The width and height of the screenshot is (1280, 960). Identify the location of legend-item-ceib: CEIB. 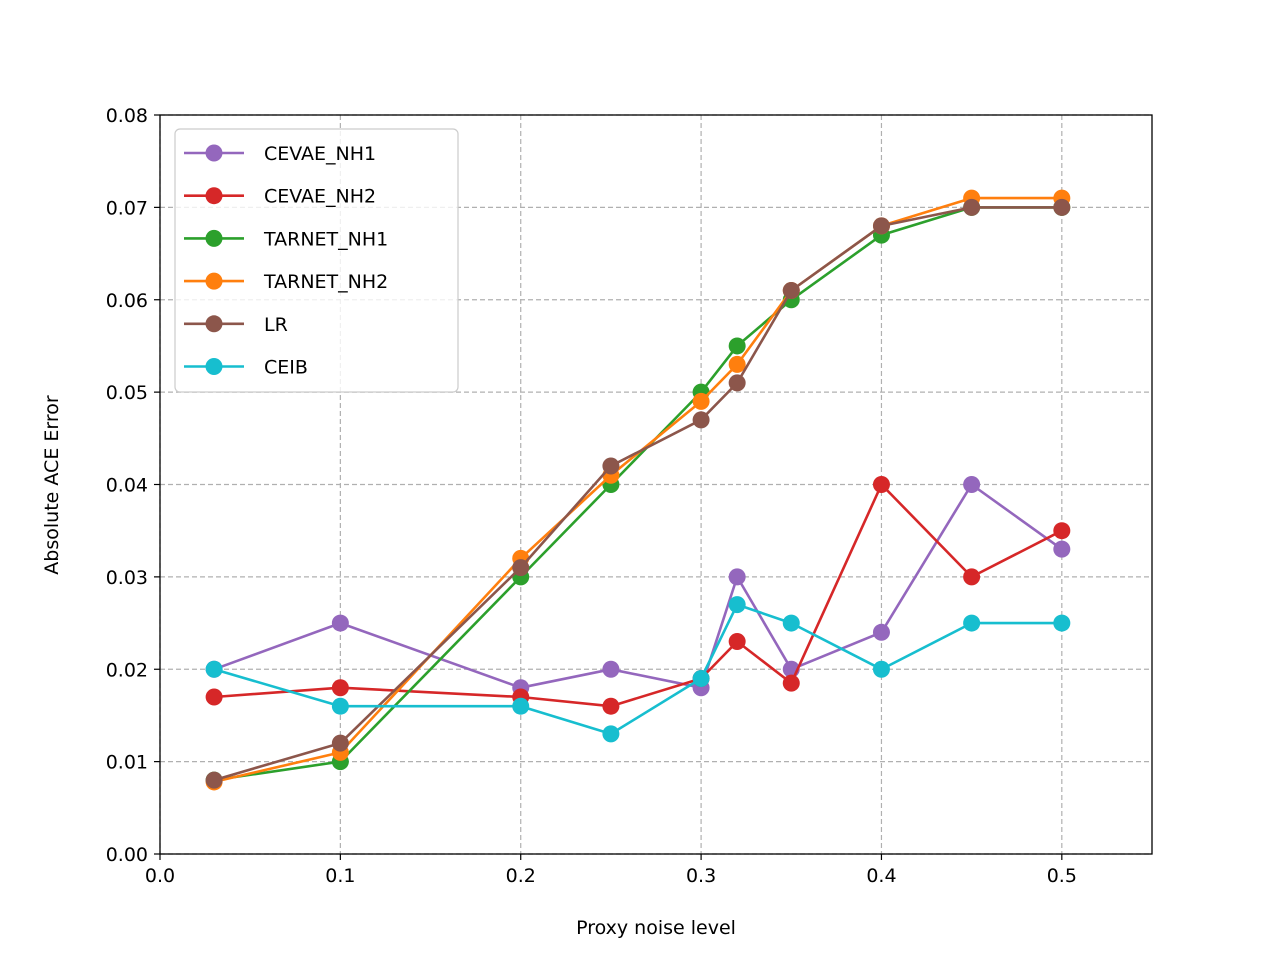
(246, 368).